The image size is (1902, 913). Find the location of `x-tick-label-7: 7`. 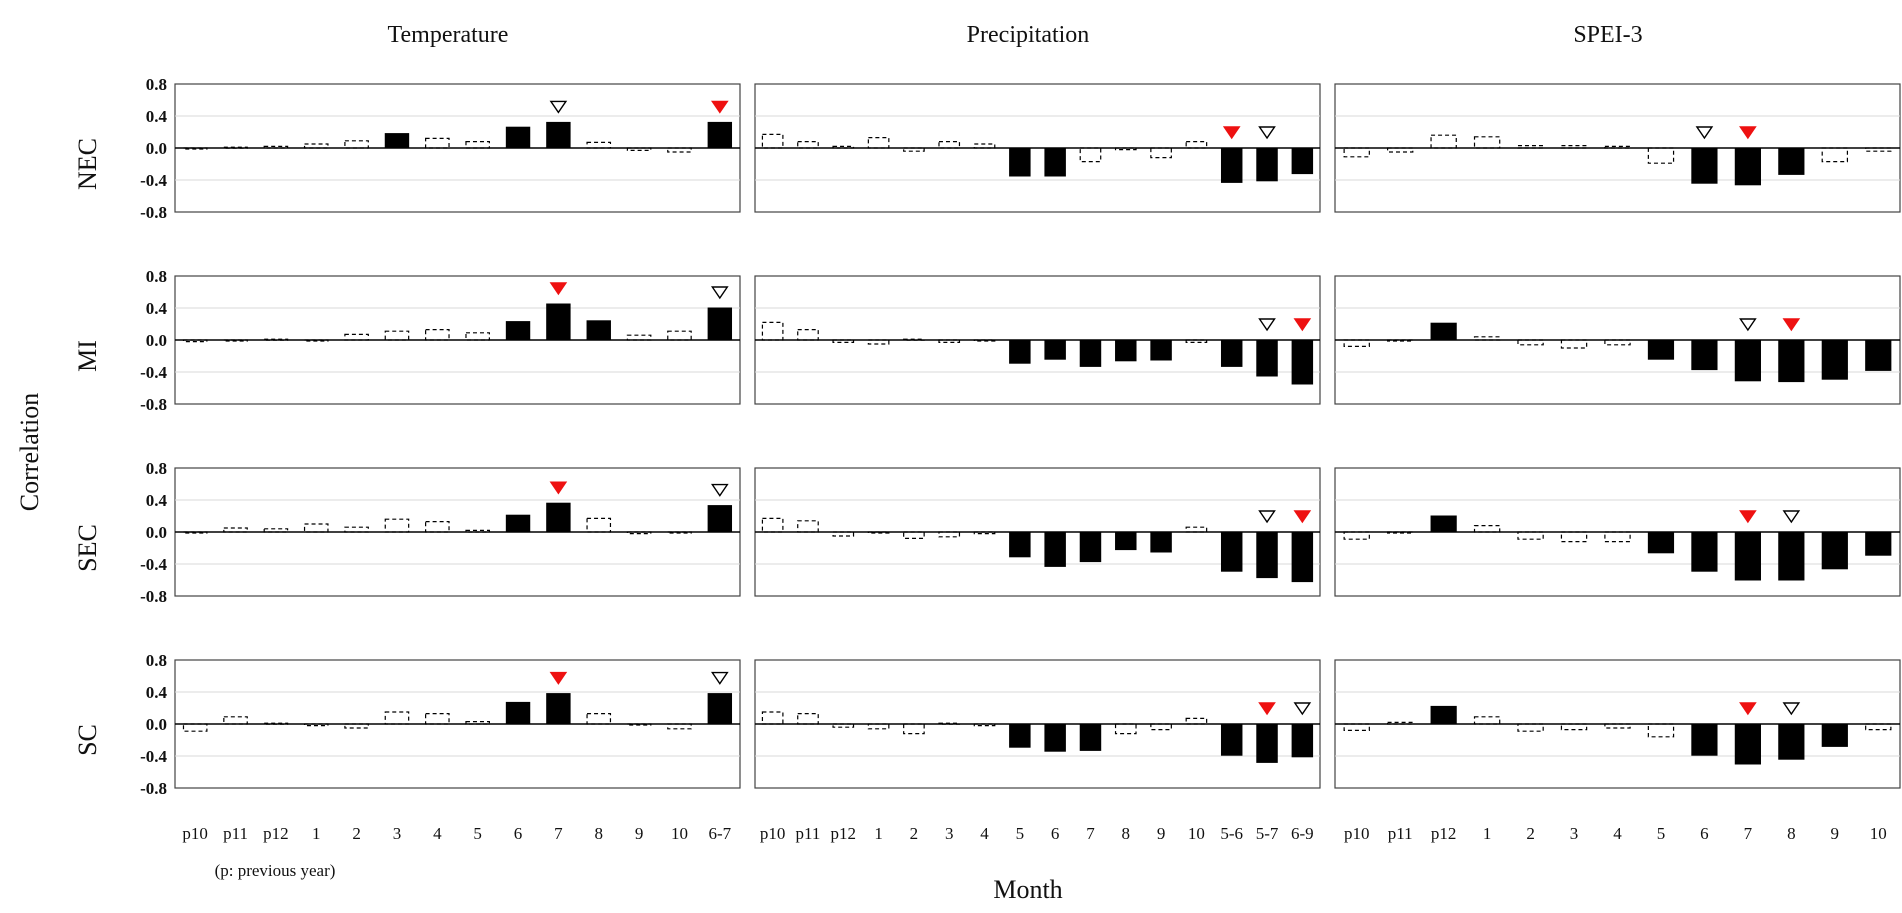

x-tick-label-7: 7 is located at coordinates (1090, 833).